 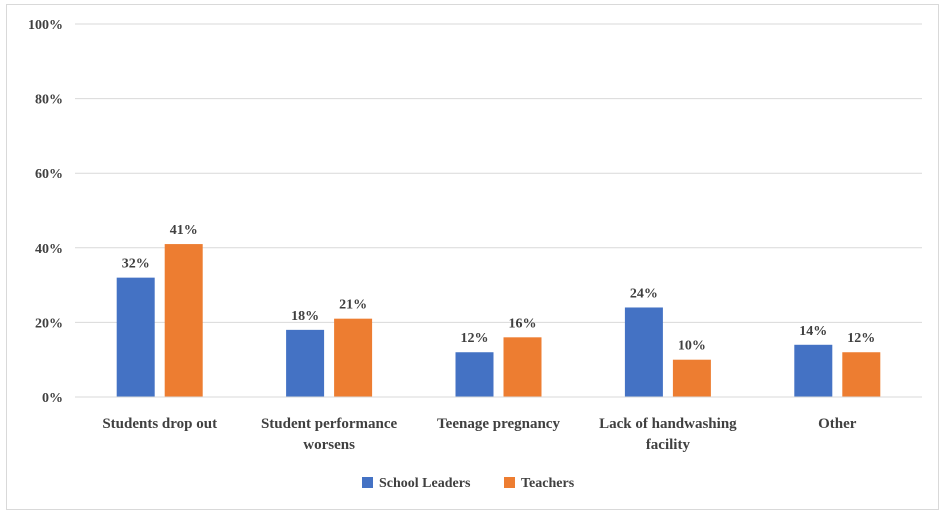 I want to click on category-label: Teenage pregnancy, so click(x=498, y=424).